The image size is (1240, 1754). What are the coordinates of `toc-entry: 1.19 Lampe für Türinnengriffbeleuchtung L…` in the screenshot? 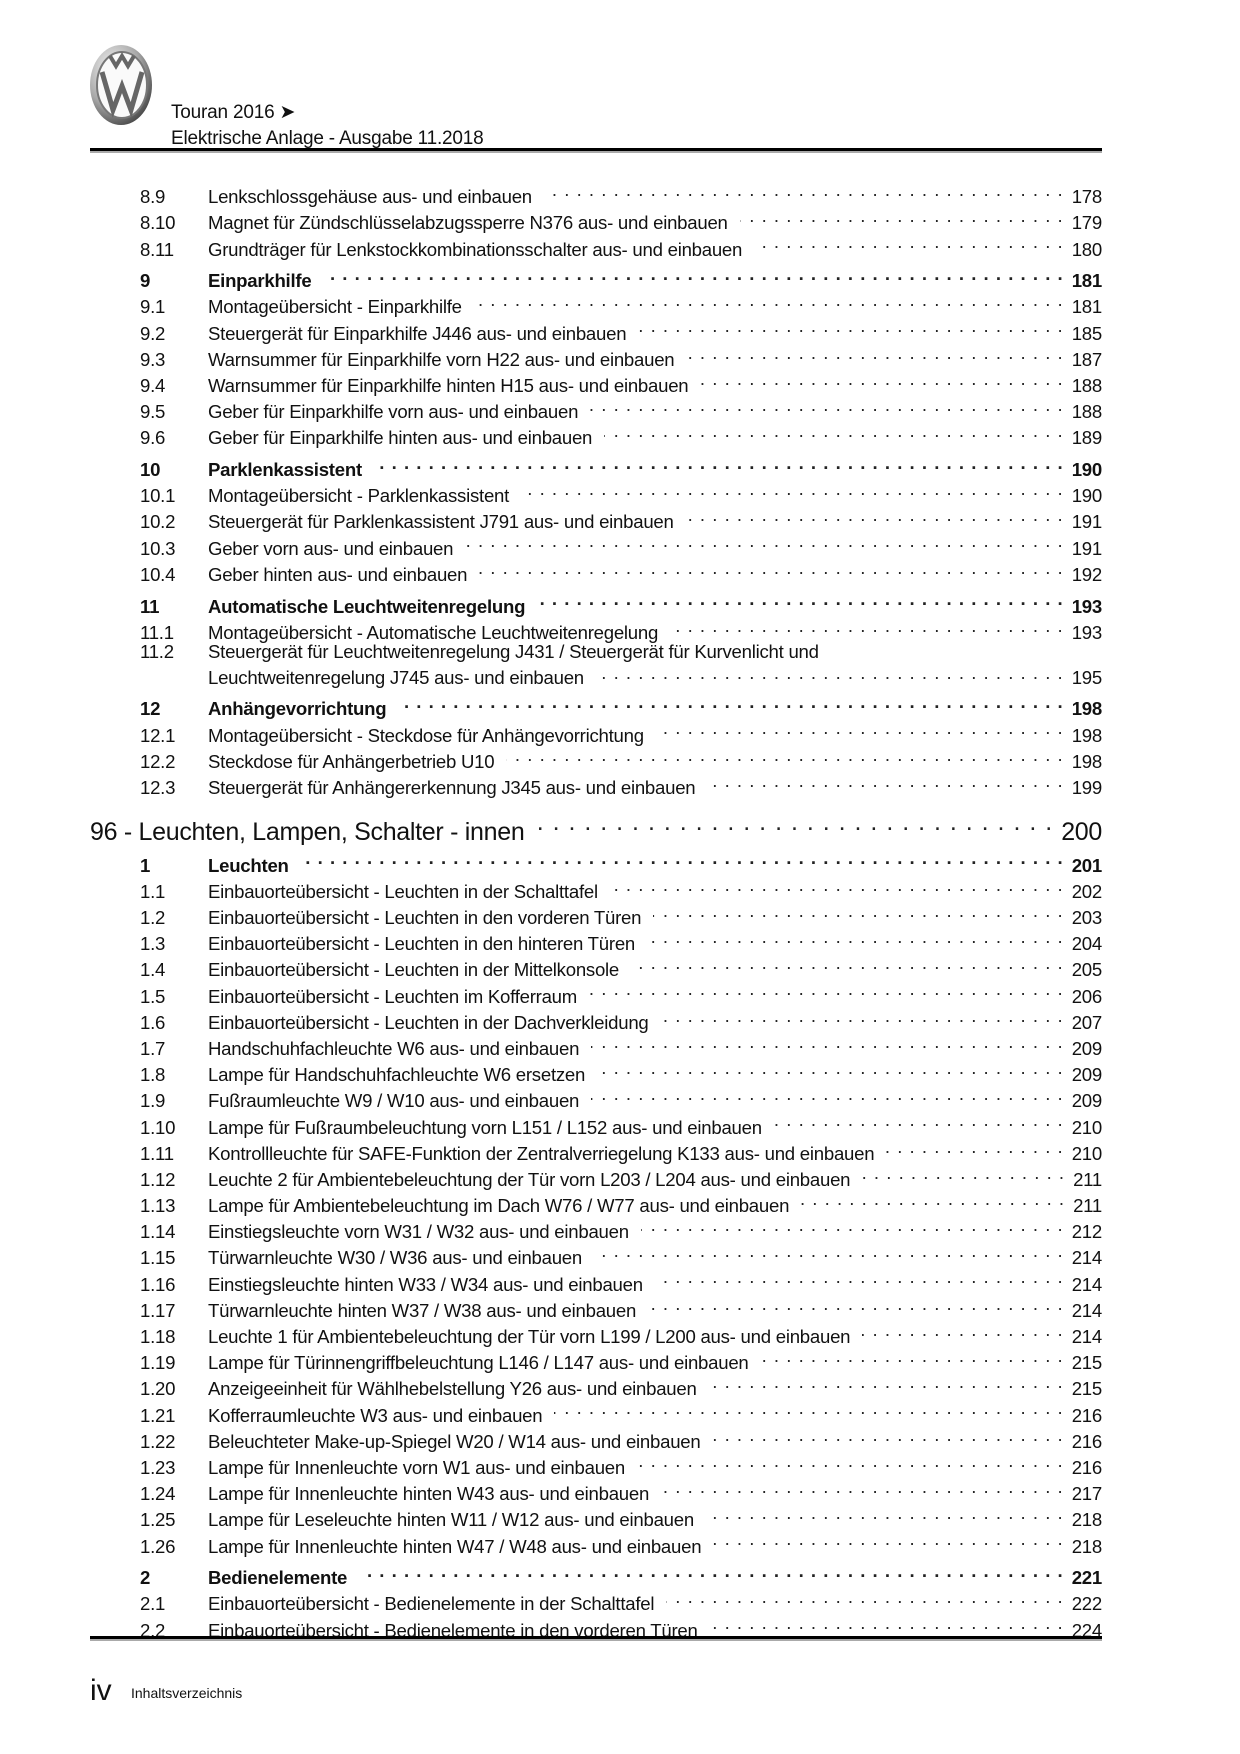 It's located at (596, 1358).